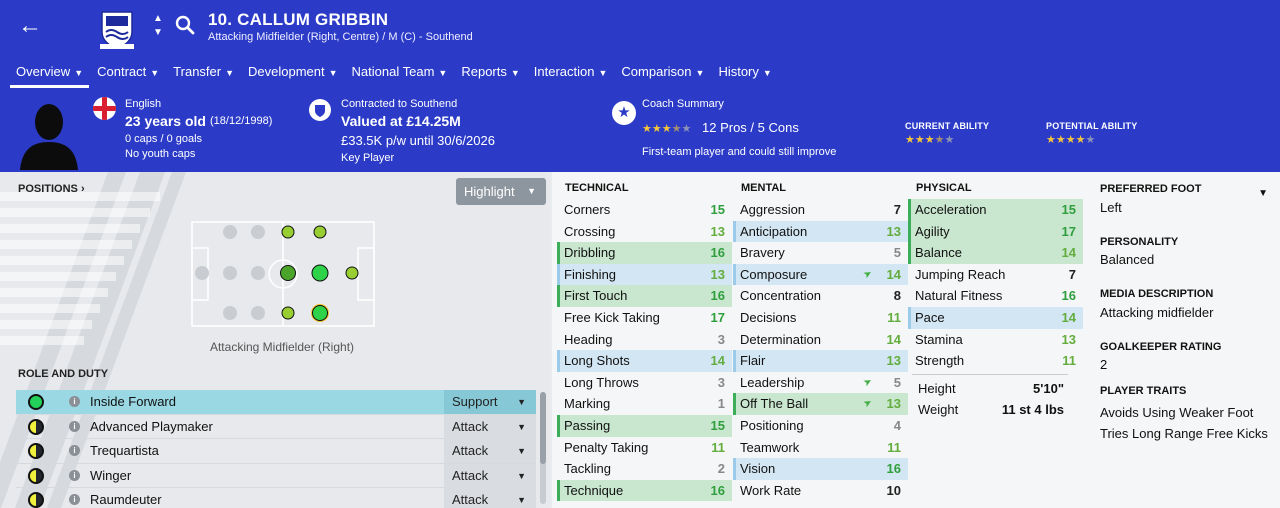  I want to click on player-wage: £33.5K p/w until 30/6/2026, so click(418, 140).